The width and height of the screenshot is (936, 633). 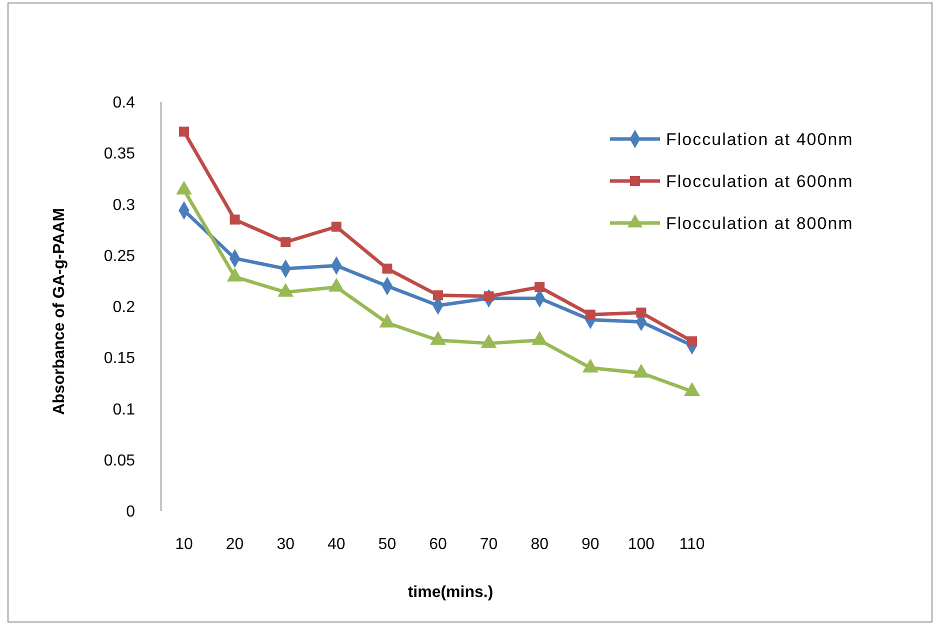 What do you see at coordinates (760, 223) in the screenshot?
I see `legend-label: Flocculation at 800nm` at bounding box center [760, 223].